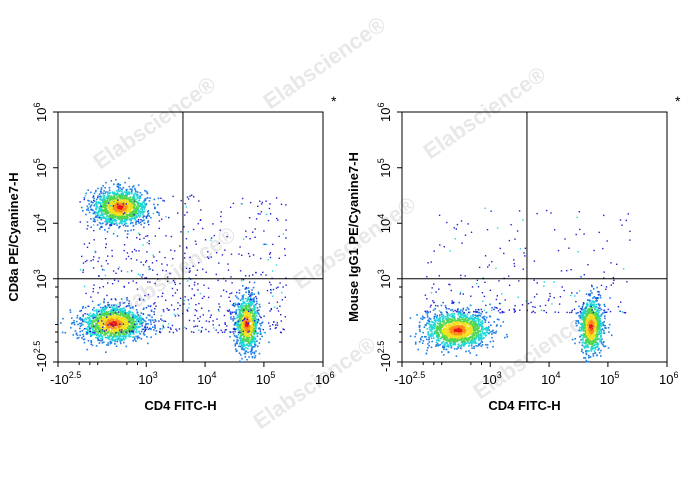 This screenshot has height=490, width=688. Describe the element at coordinates (331, 375) in the screenshot. I see `tick-exponent: 6` at that location.